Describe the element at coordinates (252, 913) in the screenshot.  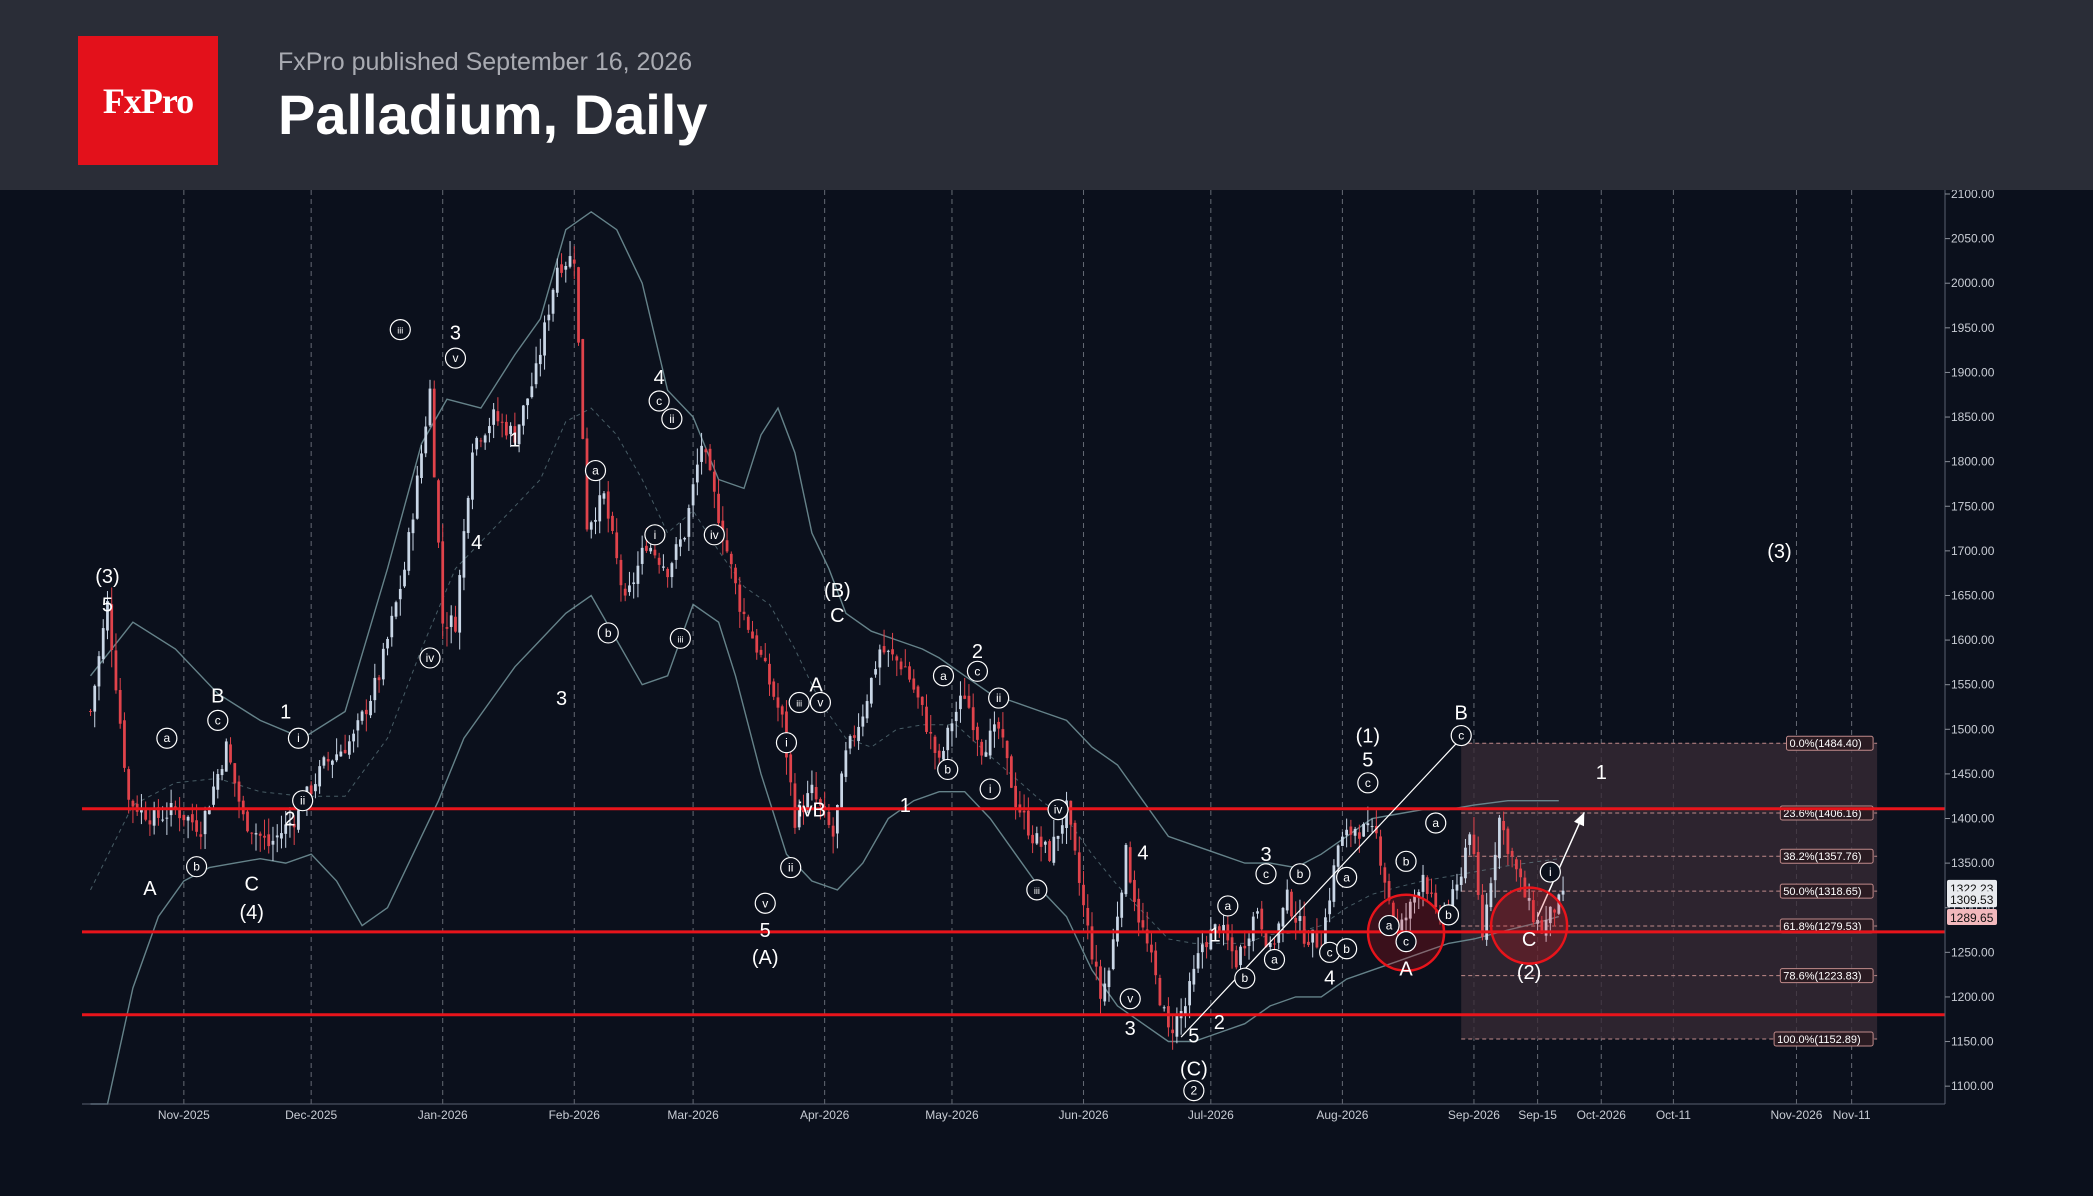
I see `wave-label: (4)` at that location.